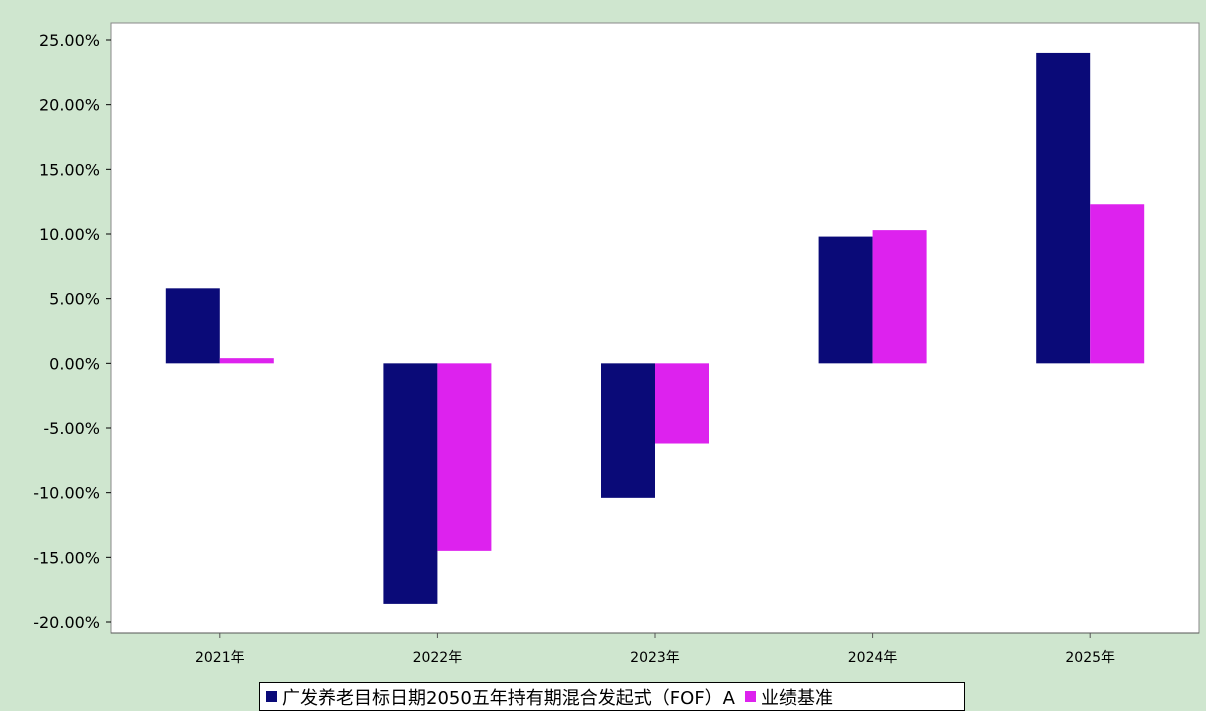 The width and height of the screenshot is (1206, 711). I want to click on y-tick-label: -20.00%, so click(66, 622).